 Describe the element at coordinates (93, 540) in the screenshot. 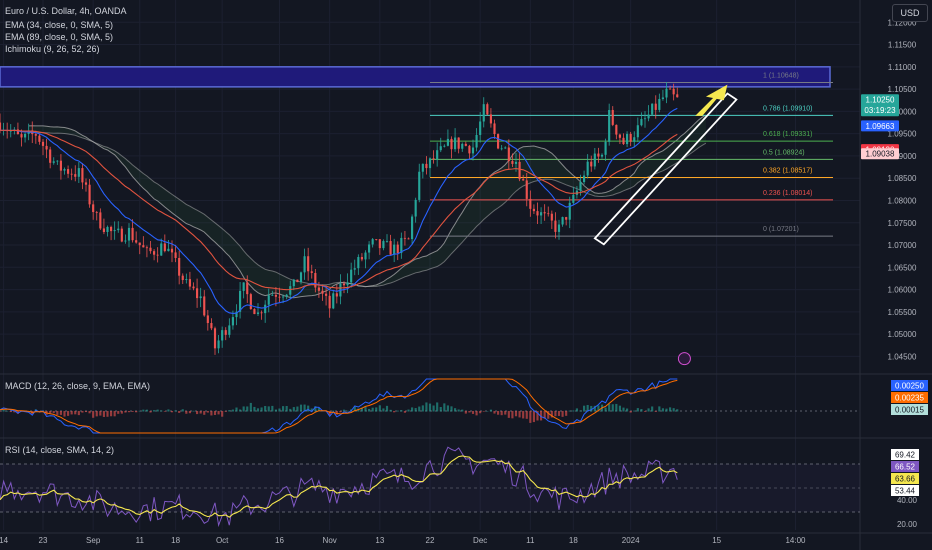

I see `time-axis-label: Sep` at that location.